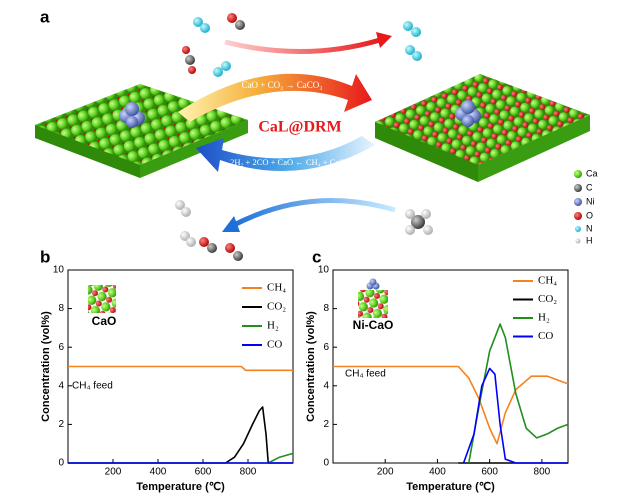  I want to click on inset-label: Ni-CaO, so click(373, 325).